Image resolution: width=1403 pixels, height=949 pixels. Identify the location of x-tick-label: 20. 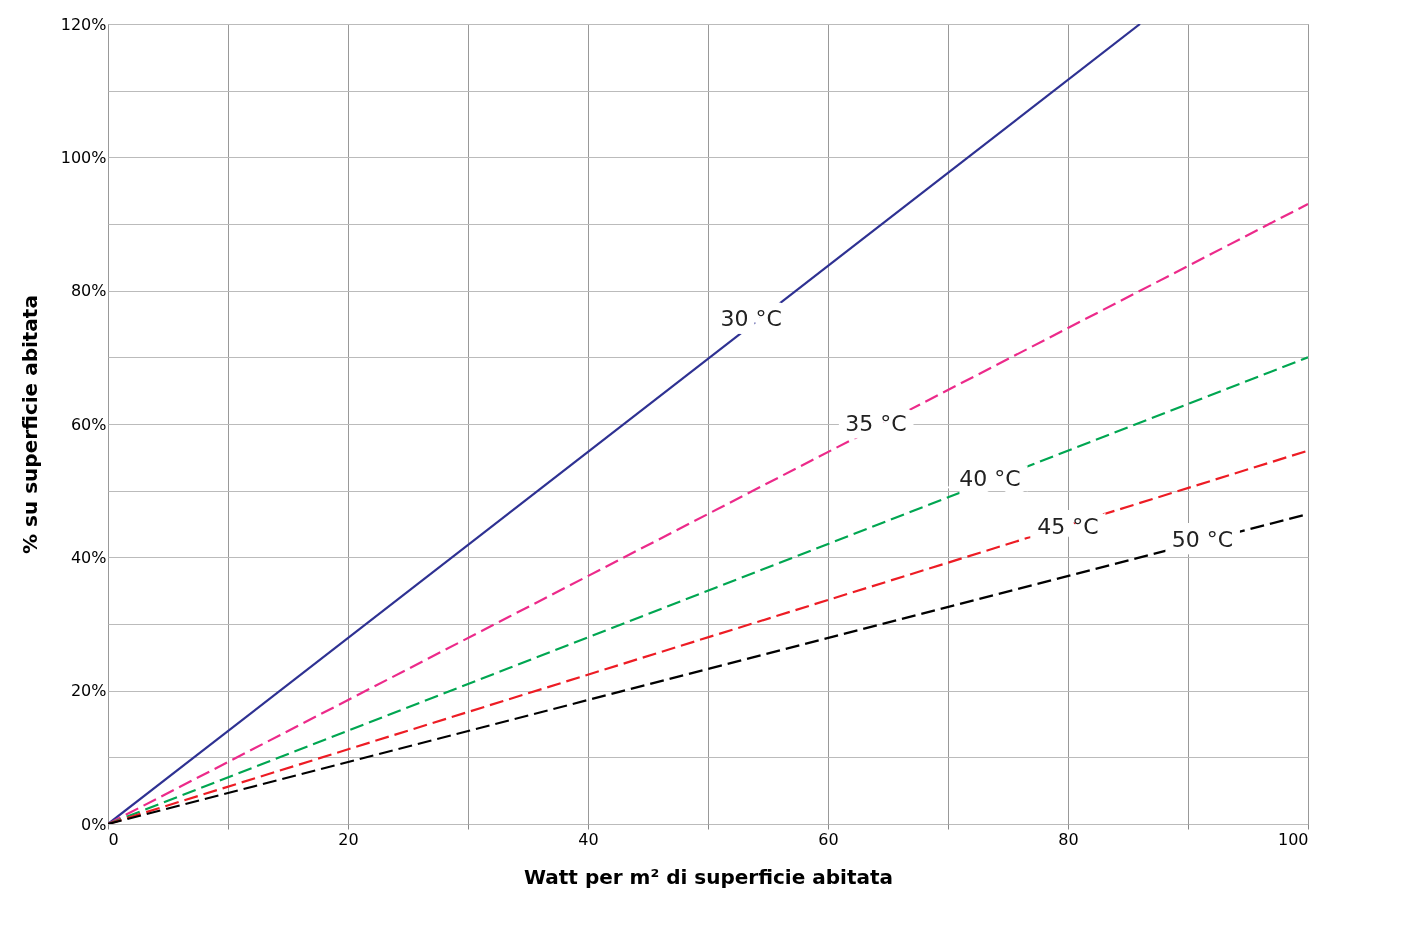
(348, 839).